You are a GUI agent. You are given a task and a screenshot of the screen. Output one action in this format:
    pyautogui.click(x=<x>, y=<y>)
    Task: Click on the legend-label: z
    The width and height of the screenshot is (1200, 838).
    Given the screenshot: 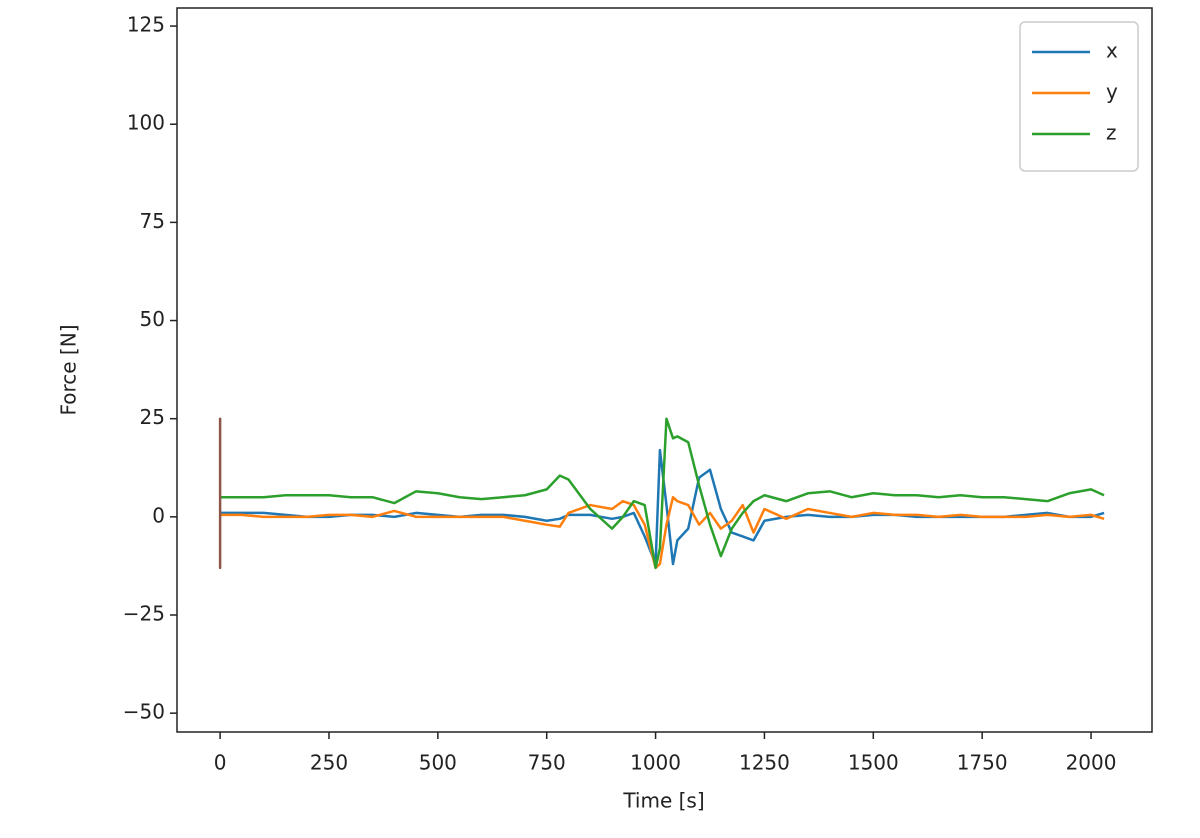 What is the action you would take?
    pyautogui.click(x=1111, y=133)
    